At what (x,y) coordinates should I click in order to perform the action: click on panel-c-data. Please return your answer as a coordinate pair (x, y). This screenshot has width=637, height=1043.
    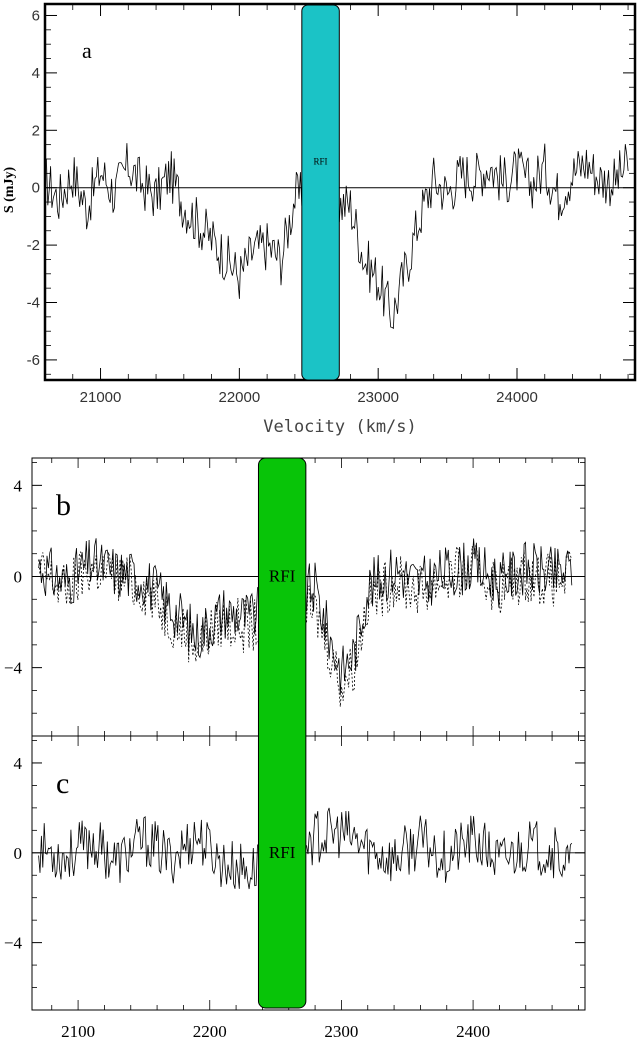
    Looking at the image, I should click on (308, 848).